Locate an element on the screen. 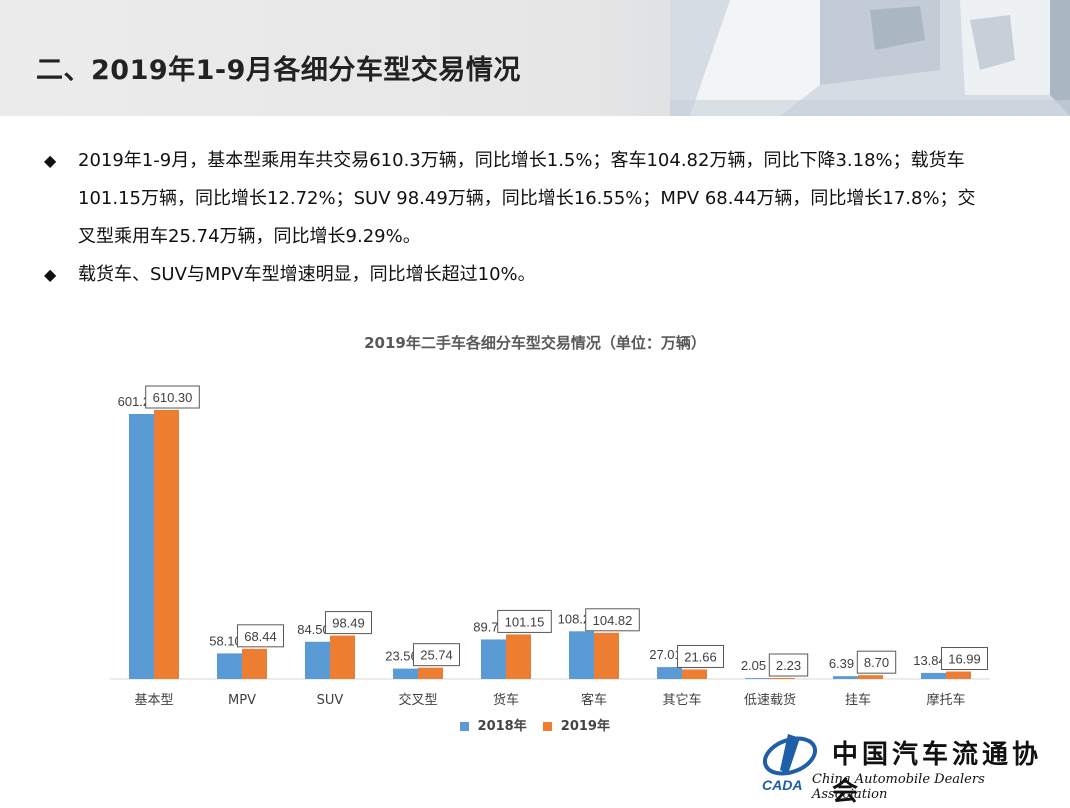 This screenshot has width=1070, height=808. cada-logo-icon: CADA is located at coordinates (790, 763).